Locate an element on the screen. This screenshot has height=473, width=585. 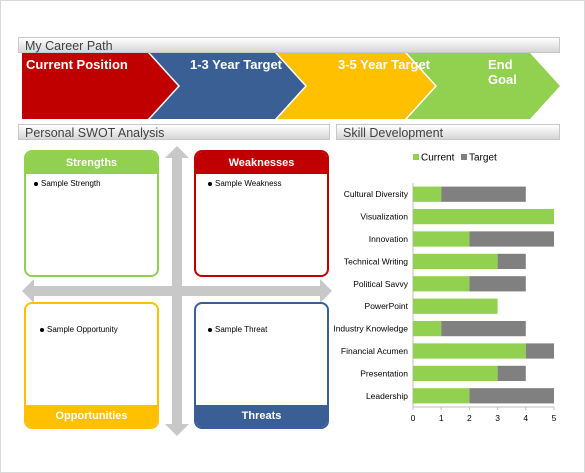
bar-current-powerpoint is located at coordinates (455, 306).